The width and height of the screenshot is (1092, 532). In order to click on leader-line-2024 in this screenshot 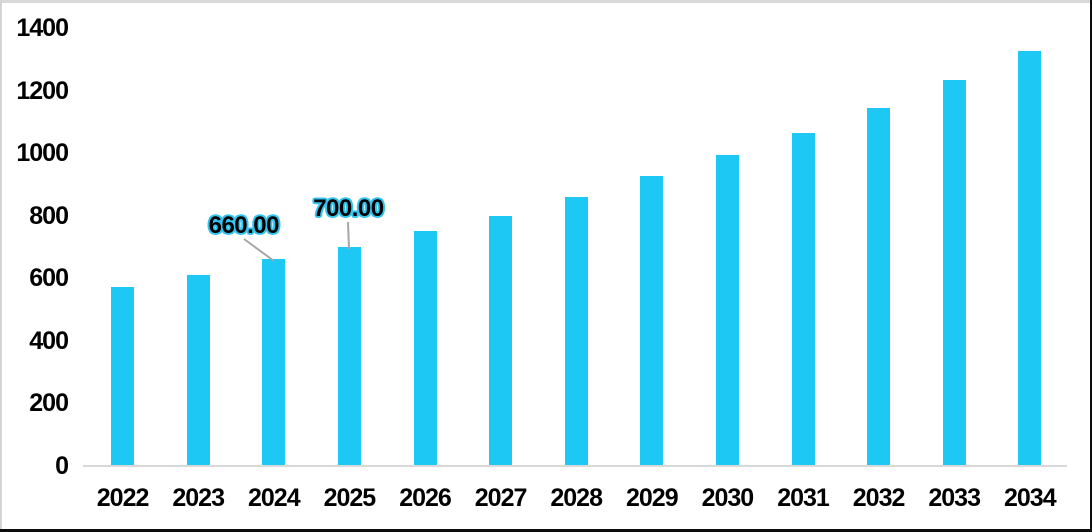, I will do `click(259, 250)`.